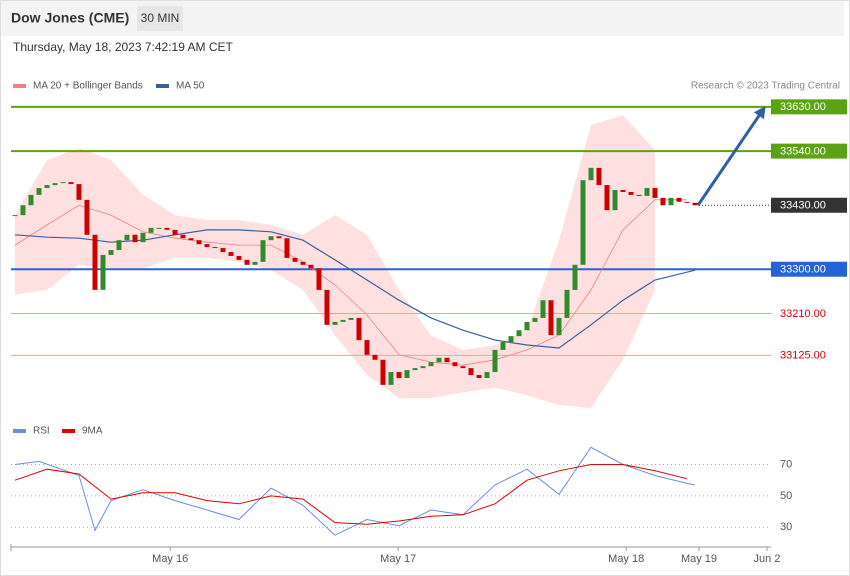  What do you see at coordinates (803, 107) in the screenshot?
I see `level-label: 33630.00` at bounding box center [803, 107].